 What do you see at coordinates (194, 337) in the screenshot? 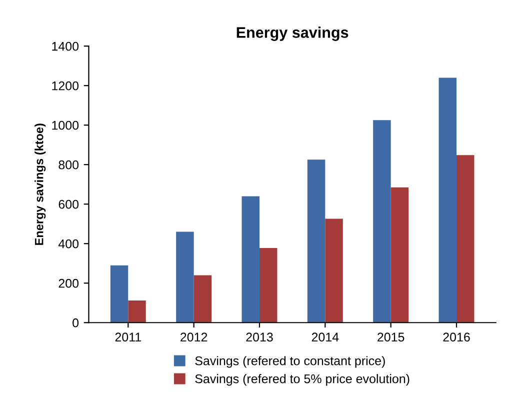
I see `x-tick-label: 2012` at bounding box center [194, 337].